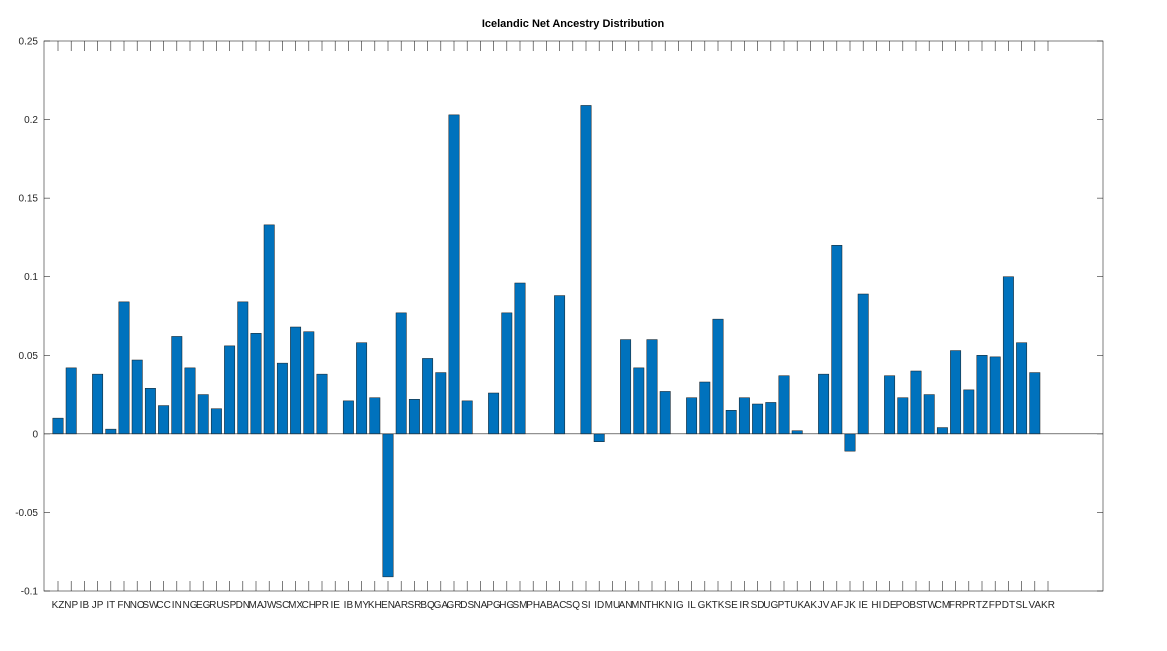  I want to click on x-tick-label: MA, so click(256, 605).